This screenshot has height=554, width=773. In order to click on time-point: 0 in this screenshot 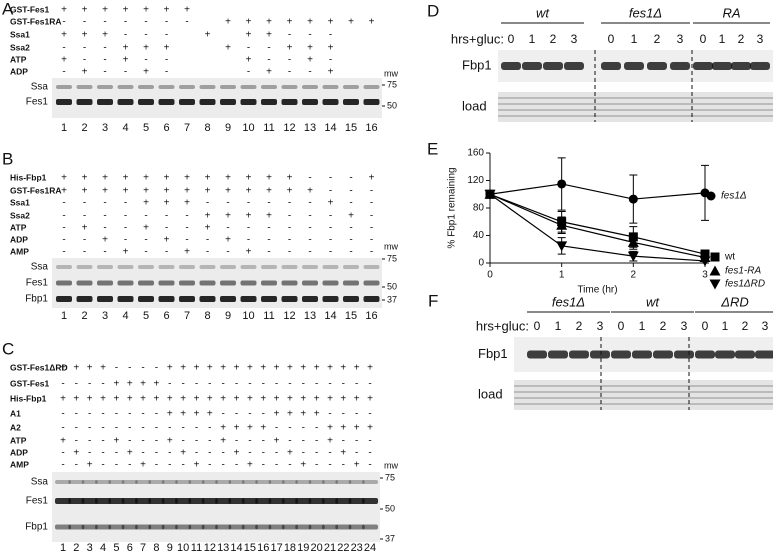, I will do `click(611, 39)`.